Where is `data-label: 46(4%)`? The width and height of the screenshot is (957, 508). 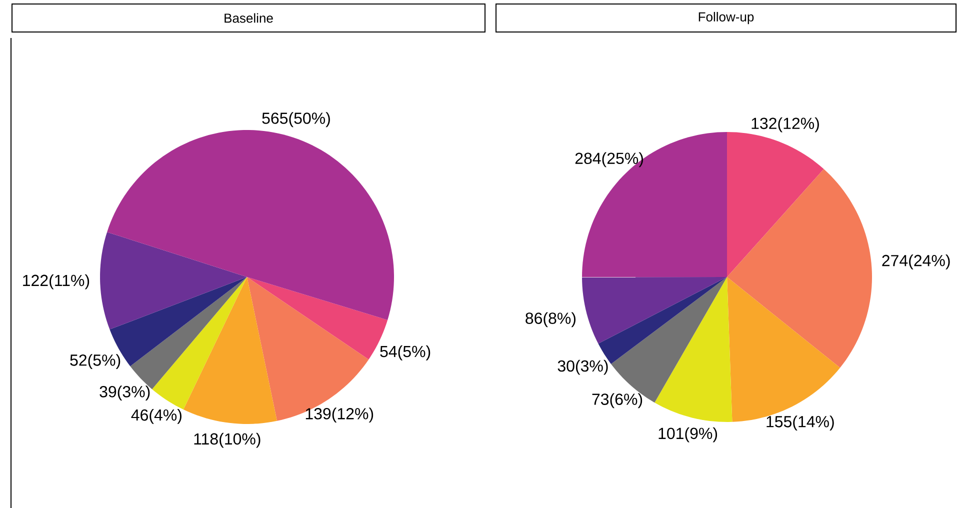 data-label: 46(4%) is located at coordinates (156, 416).